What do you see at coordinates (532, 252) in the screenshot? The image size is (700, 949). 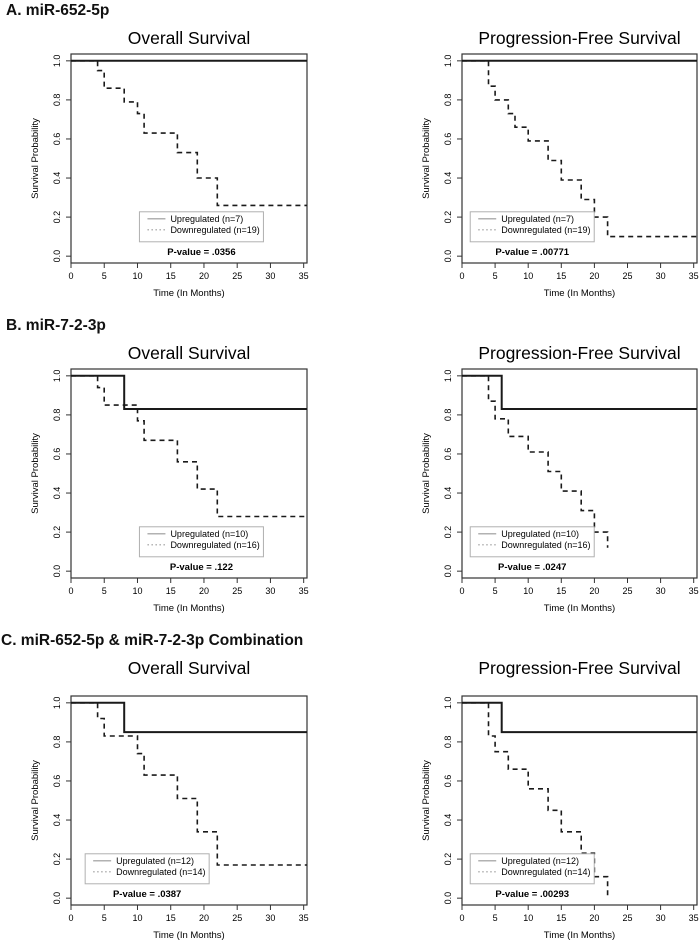 I see `p-value-text: P-value = .00771` at bounding box center [532, 252].